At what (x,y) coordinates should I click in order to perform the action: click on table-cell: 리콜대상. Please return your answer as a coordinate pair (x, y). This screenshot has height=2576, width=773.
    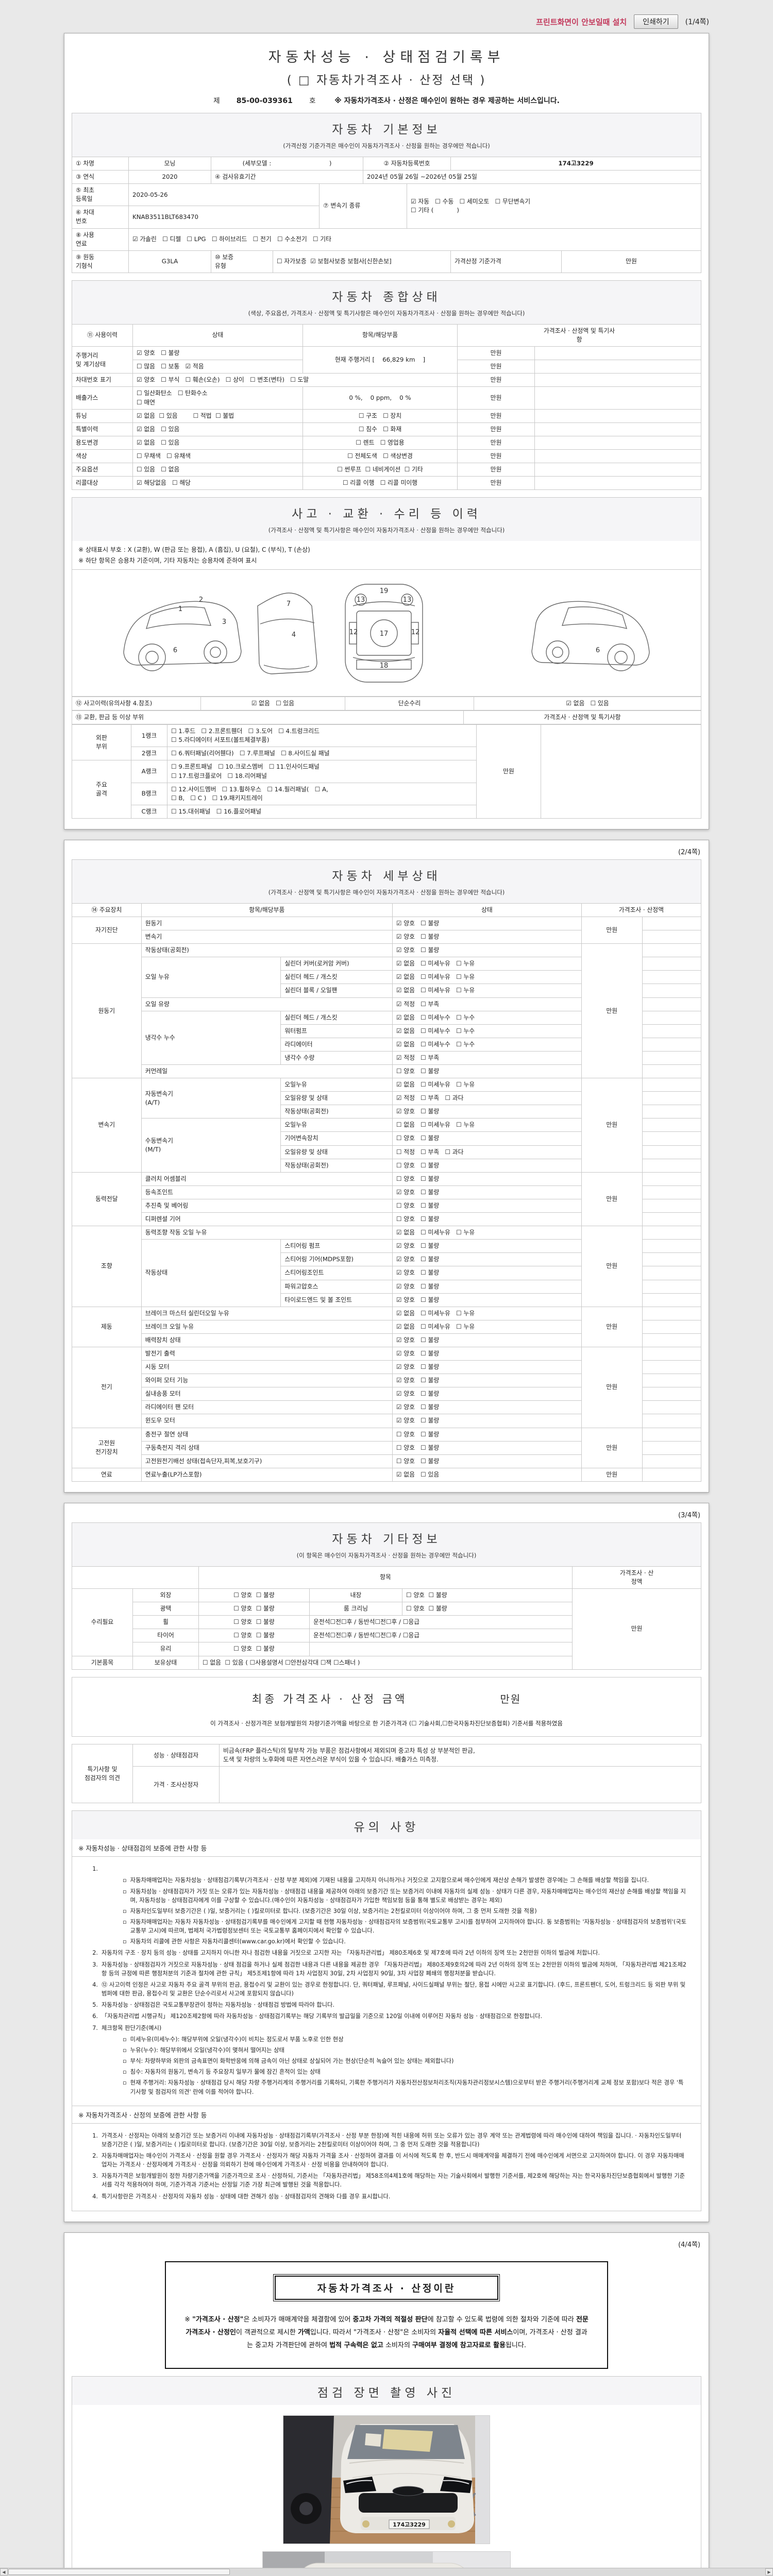
    Looking at the image, I should click on (102, 483).